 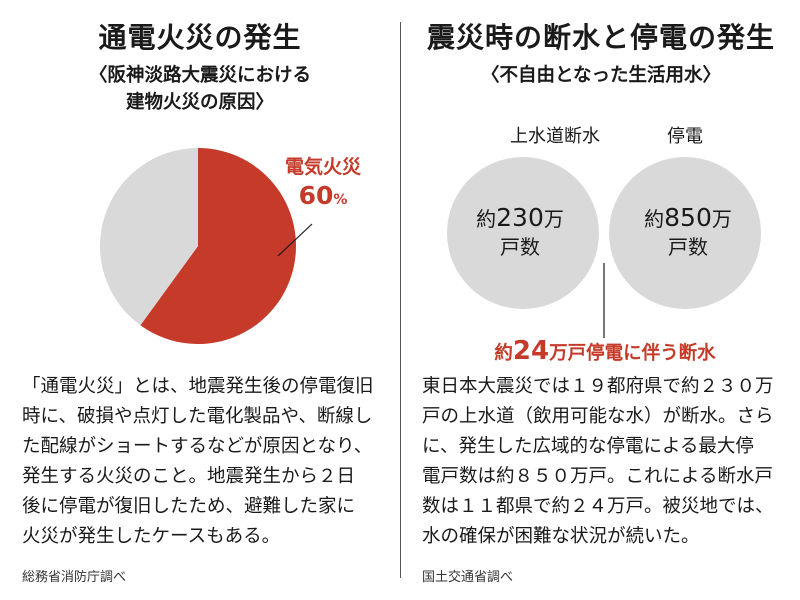 What do you see at coordinates (200, 37) in the screenshot?
I see `pie-title: 通電火災の発生` at bounding box center [200, 37].